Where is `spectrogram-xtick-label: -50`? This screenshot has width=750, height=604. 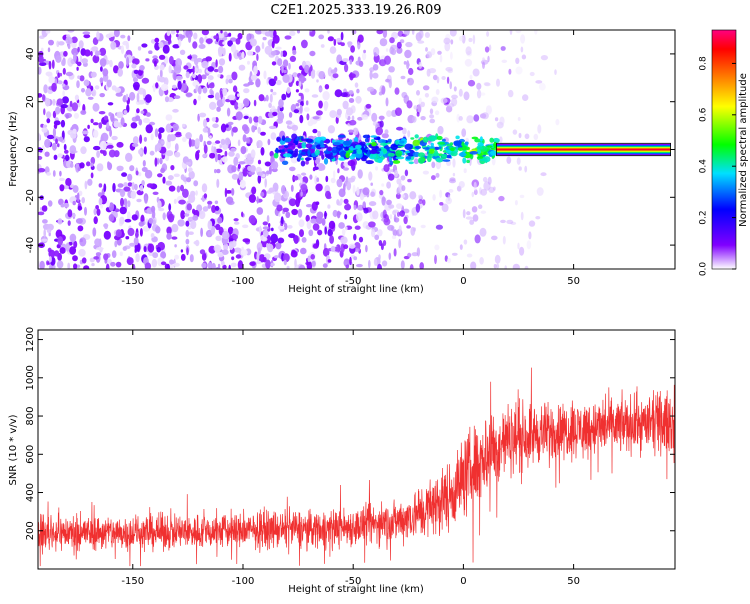 spectrogram-xtick-label: -50 is located at coordinates (353, 281).